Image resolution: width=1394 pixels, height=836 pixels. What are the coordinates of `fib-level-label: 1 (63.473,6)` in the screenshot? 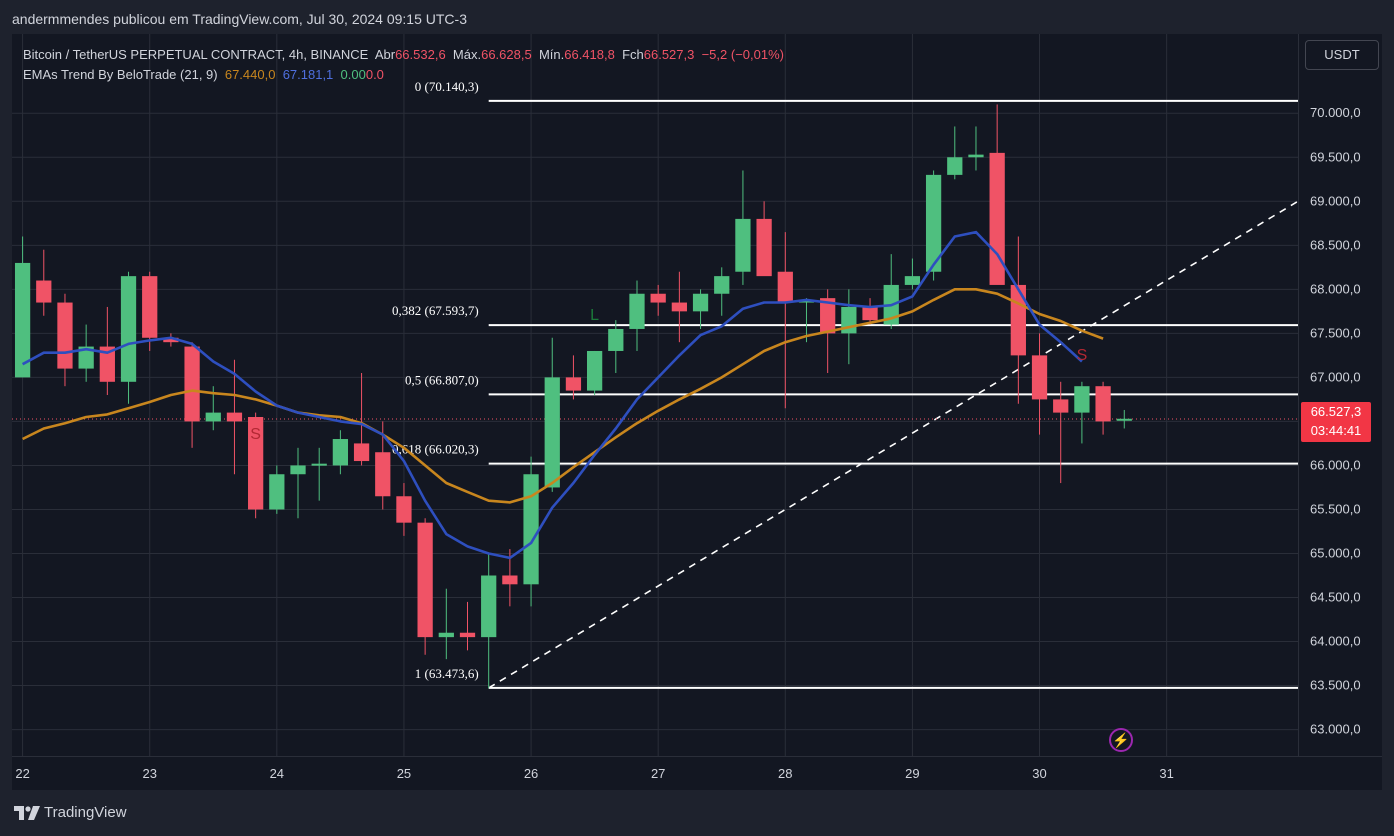 It's located at (447, 673).